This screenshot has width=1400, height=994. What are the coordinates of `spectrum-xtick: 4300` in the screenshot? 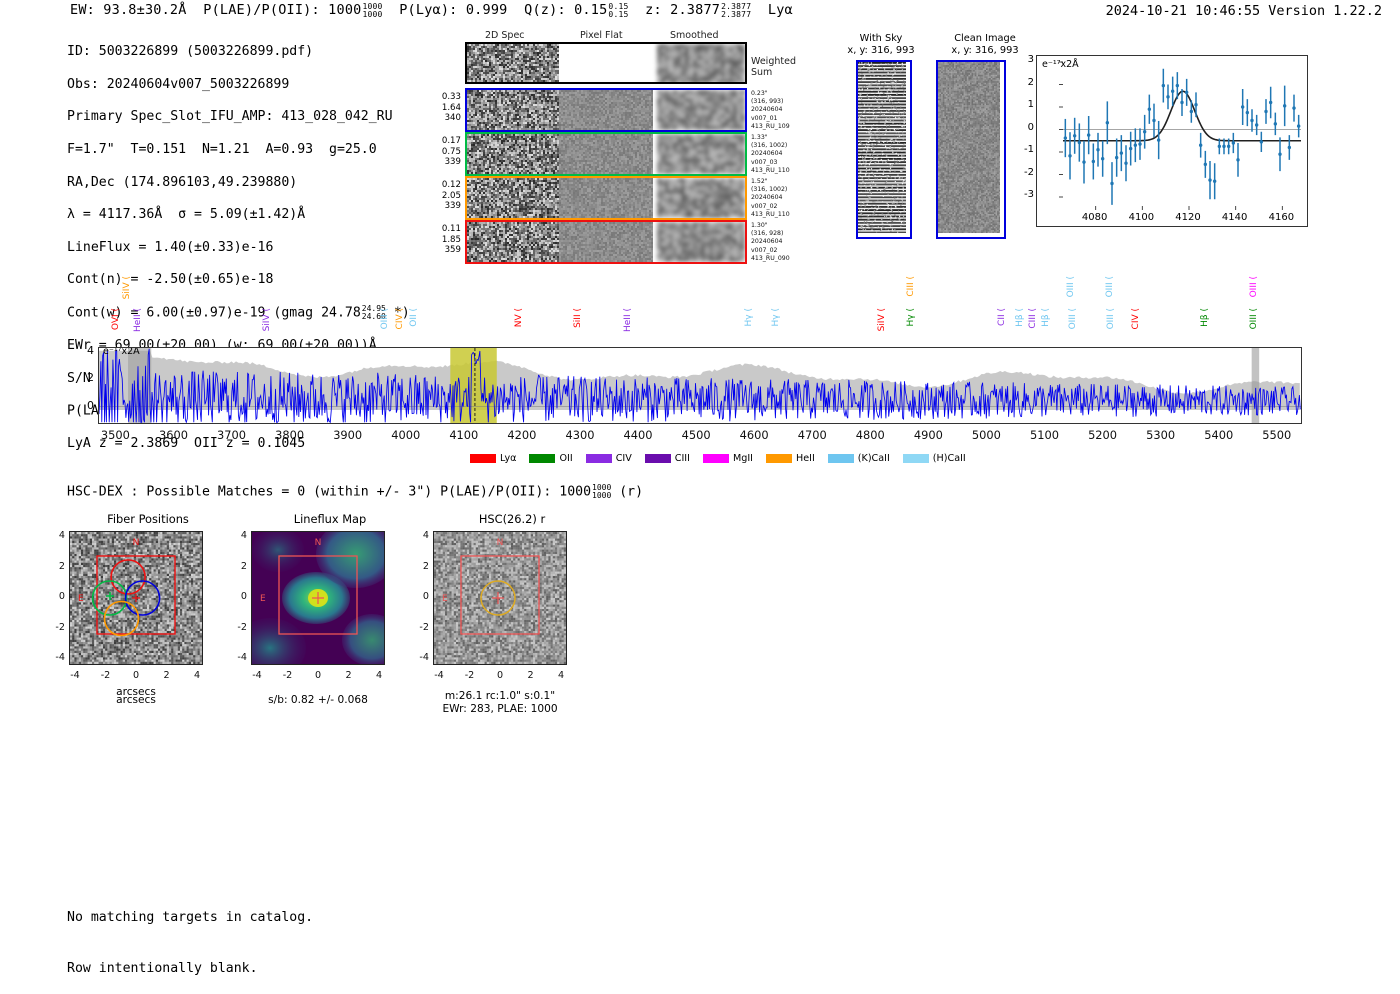 It's located at (579, 435).